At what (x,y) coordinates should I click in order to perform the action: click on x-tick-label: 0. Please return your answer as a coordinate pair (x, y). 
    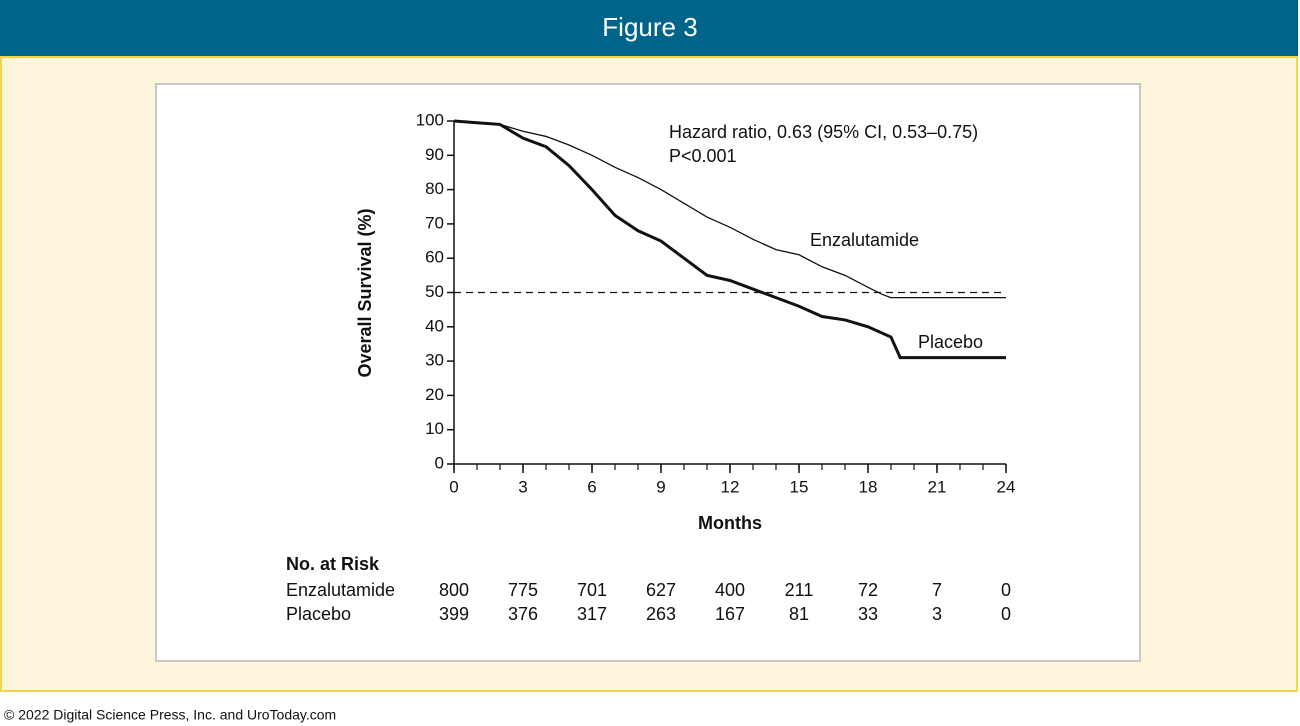
    Looking at the image, I should click on (453, 486).